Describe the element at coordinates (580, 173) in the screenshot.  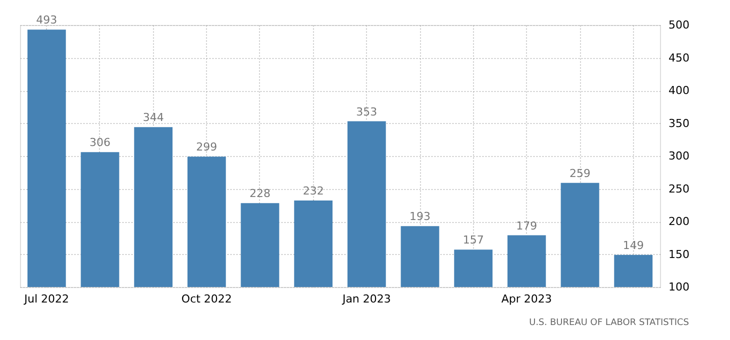
I see `data-label: 259` at that location.